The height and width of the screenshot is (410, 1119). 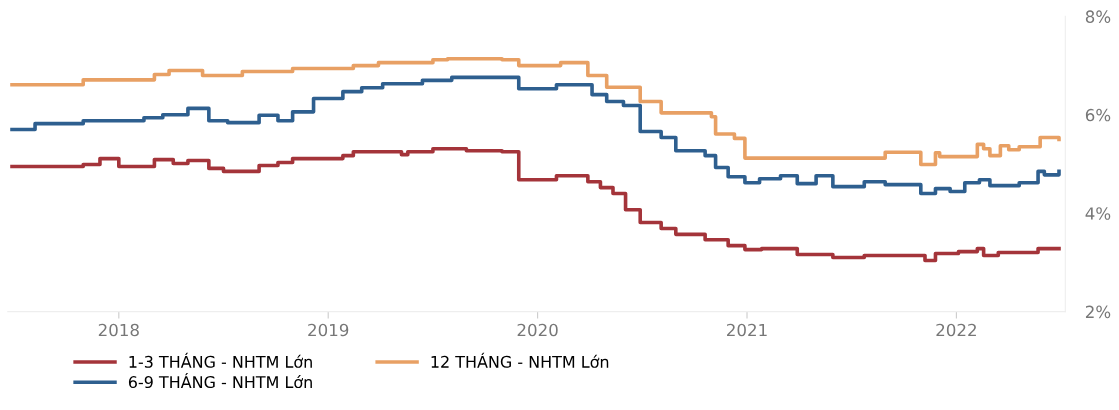 I want to click on y-tick-label: 2%, so click(x=1098, y=312).